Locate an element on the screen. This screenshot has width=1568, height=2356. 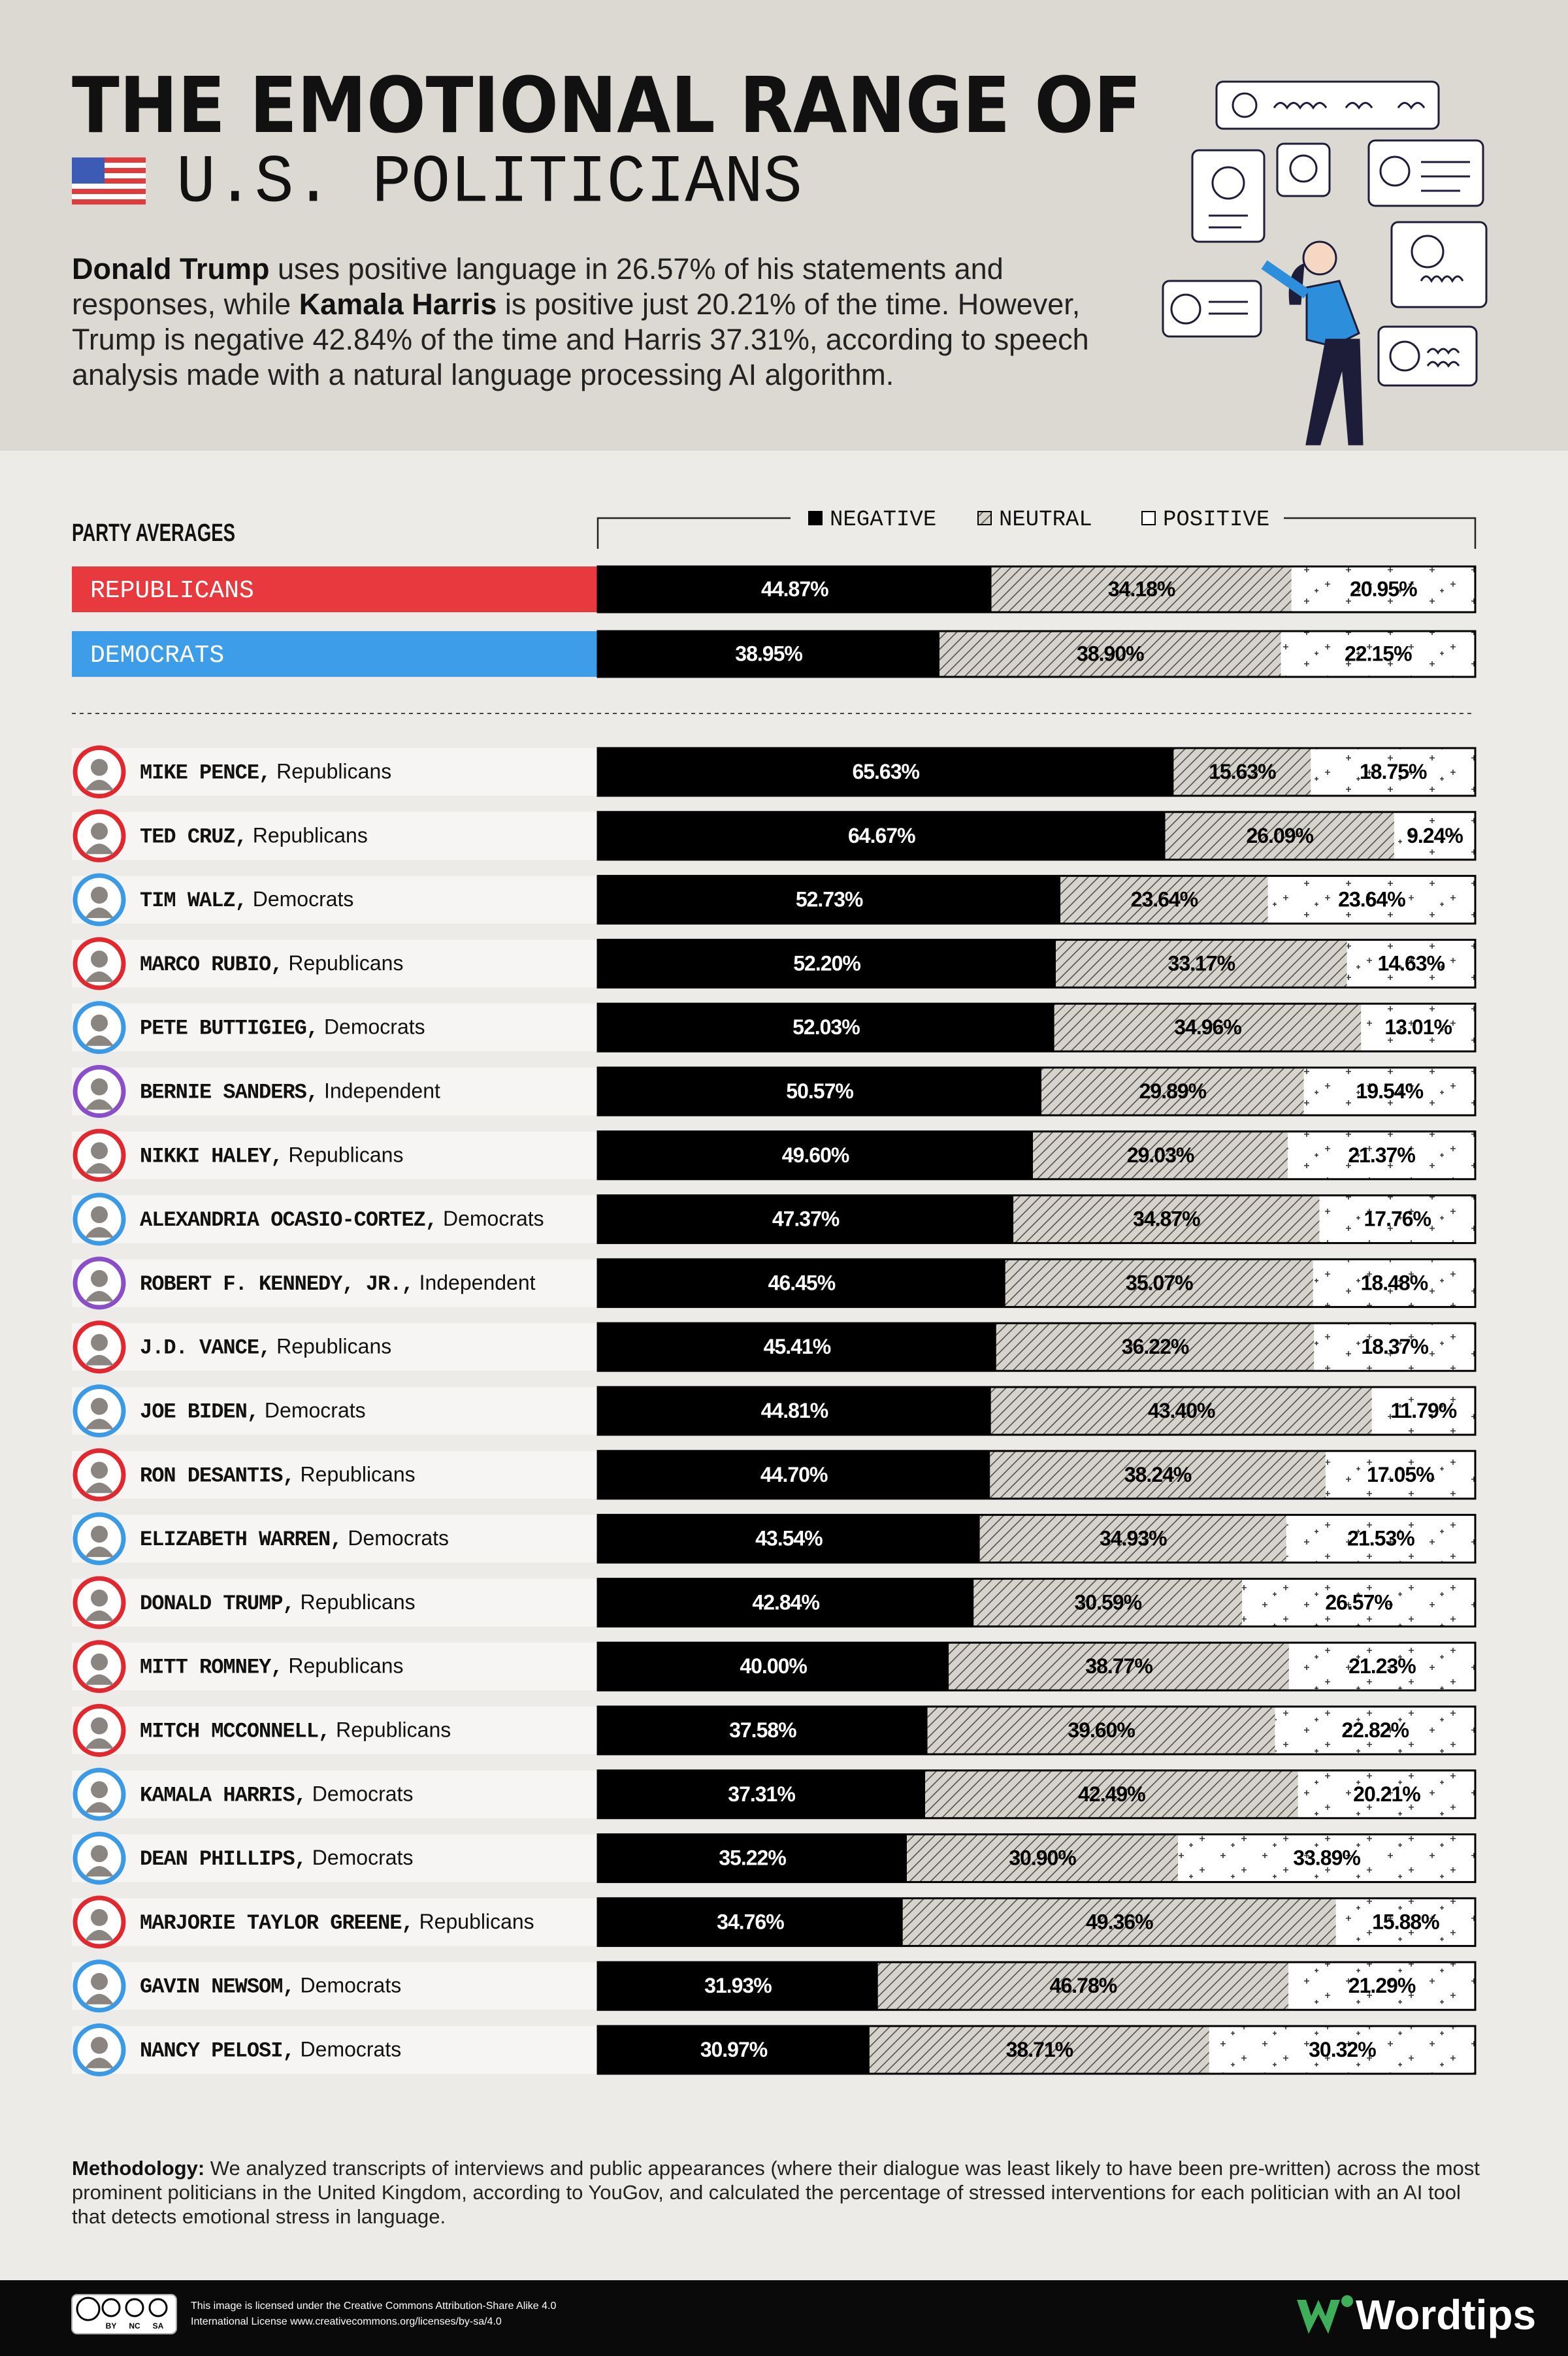
politician-name: TIM WALZ, is located at coordinates (193, 901).